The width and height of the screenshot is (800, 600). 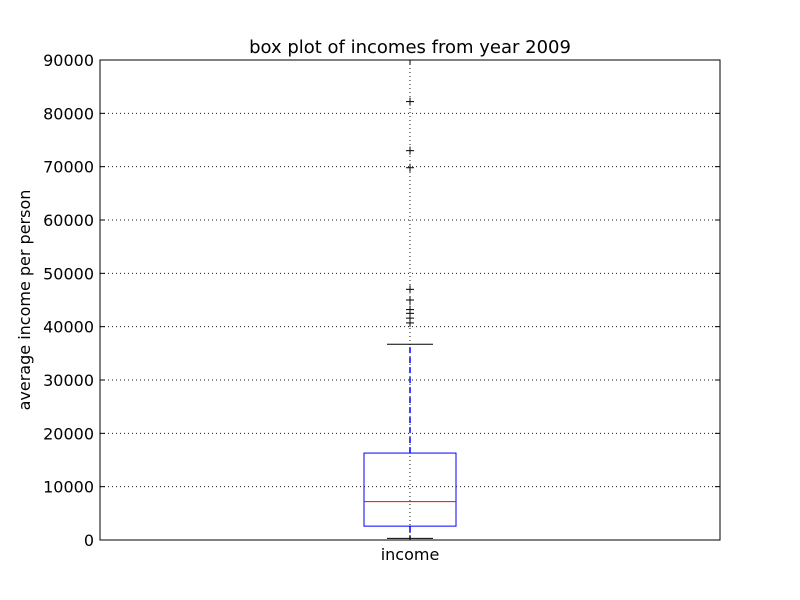 I want to click on y-tick-label: 90000, so click(x=68, y=60).